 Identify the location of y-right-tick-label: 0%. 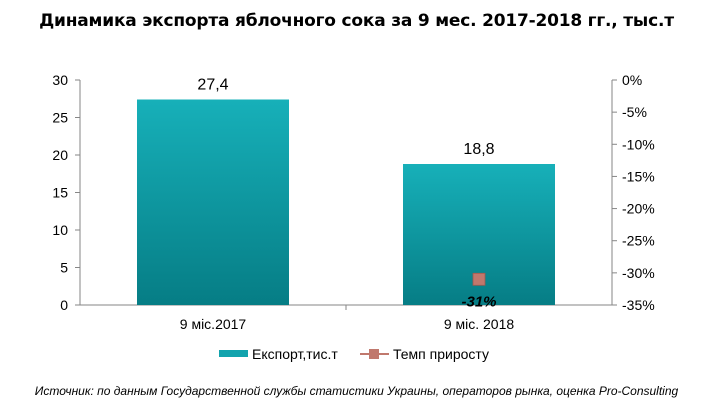
(632, 80).